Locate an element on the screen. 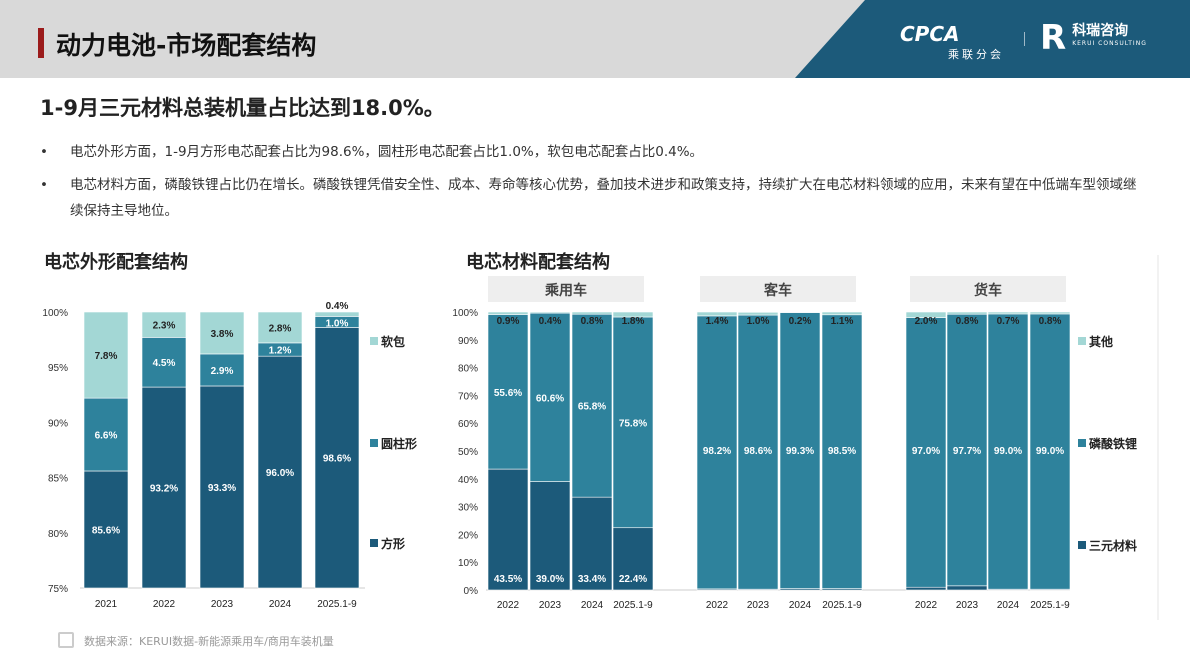 This screenshot has width=1190, height=669. legend-label: 方形 is located at coordinates (393, 543).